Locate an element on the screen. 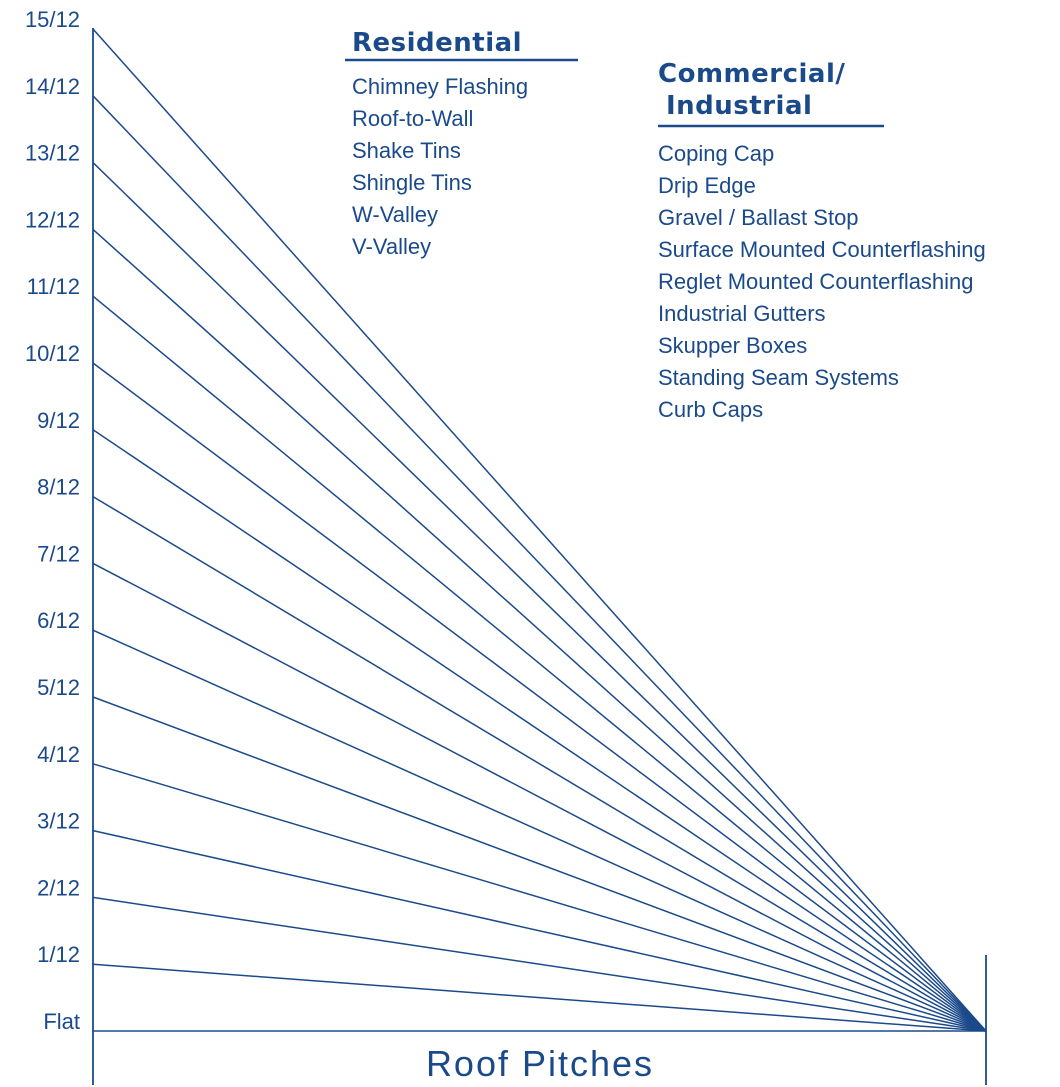 This screenshot has width=1060, height=1087. commercial-item: Standing Seam Systems is located at coordinates (778, 377).